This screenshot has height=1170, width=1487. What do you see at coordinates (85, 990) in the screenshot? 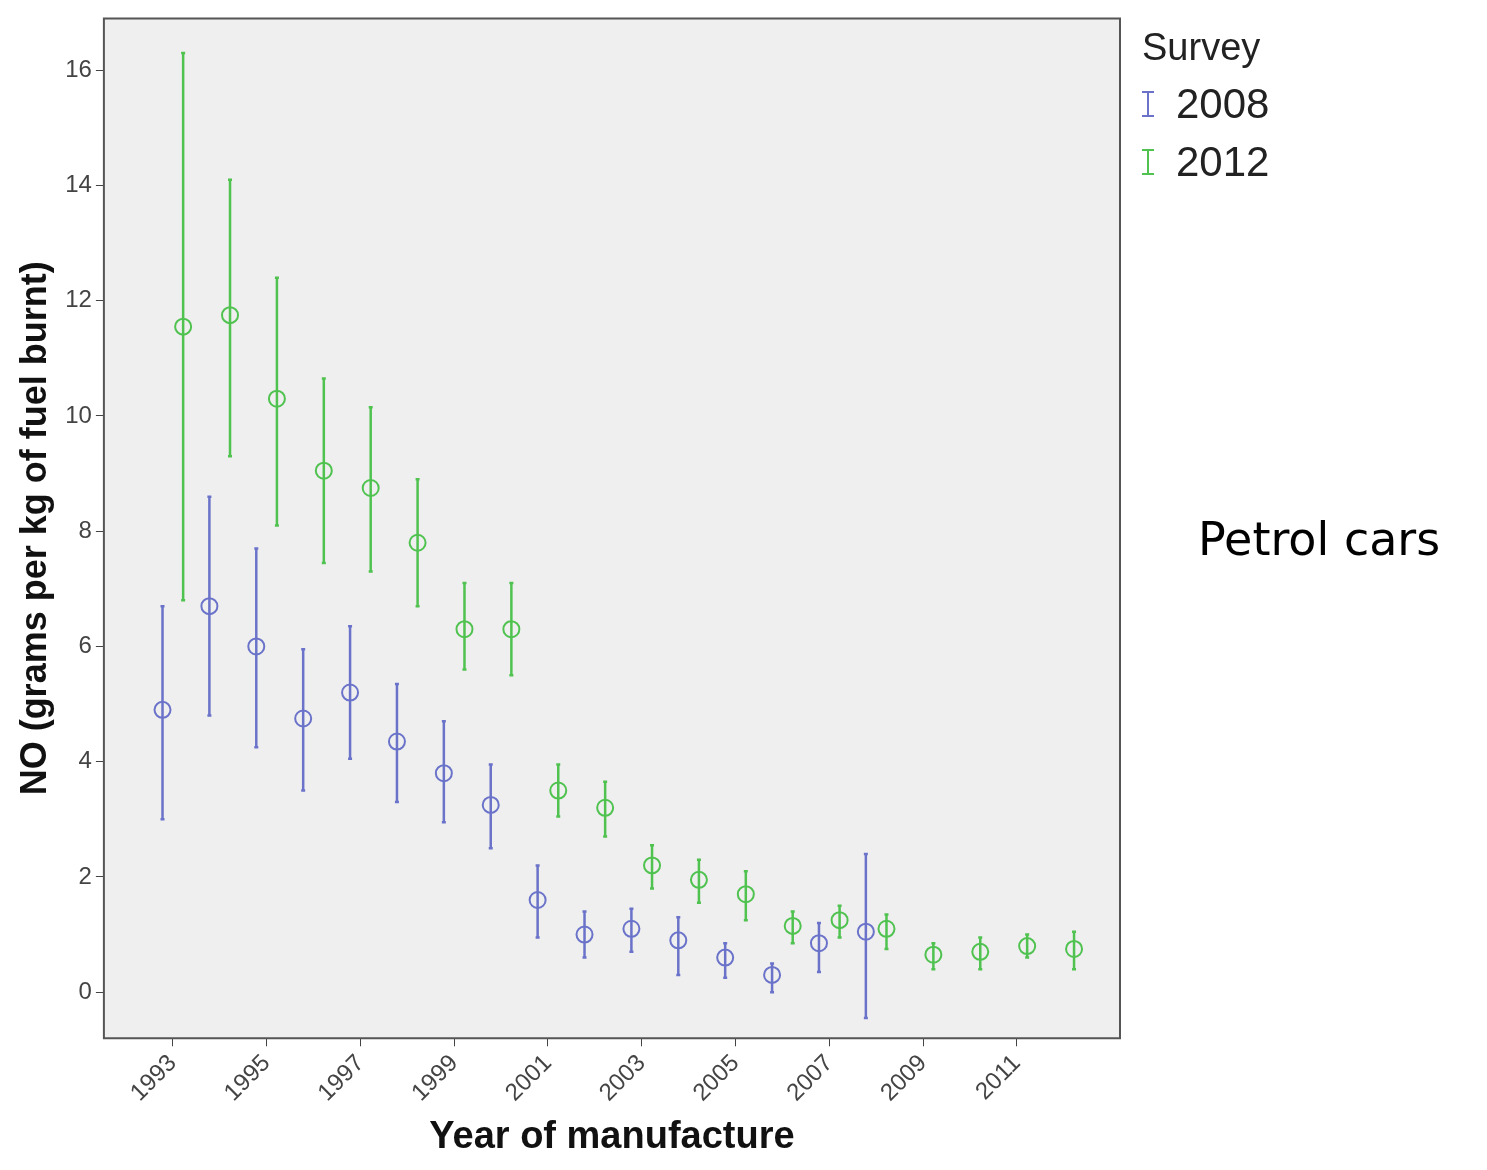
I see `y-tick-label: 0` at bounding box center [85, 990].